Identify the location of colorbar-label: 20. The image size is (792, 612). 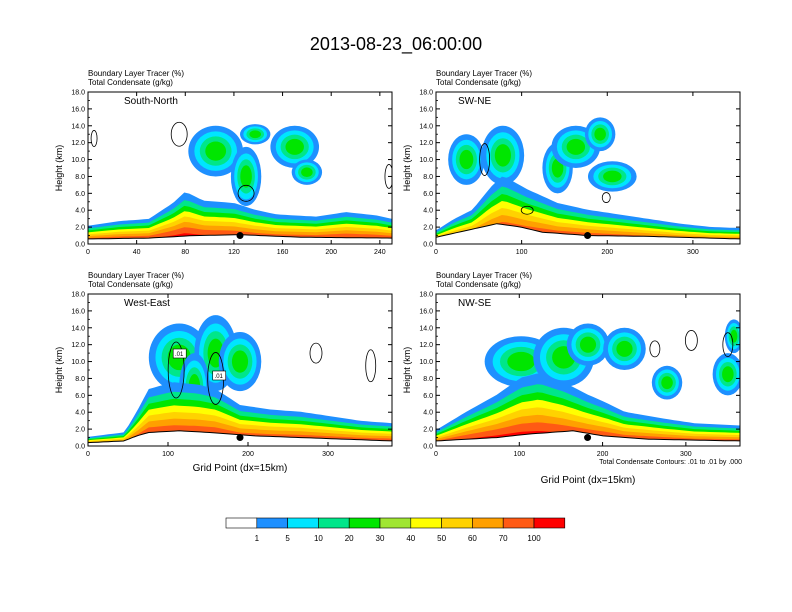
(349, 538).